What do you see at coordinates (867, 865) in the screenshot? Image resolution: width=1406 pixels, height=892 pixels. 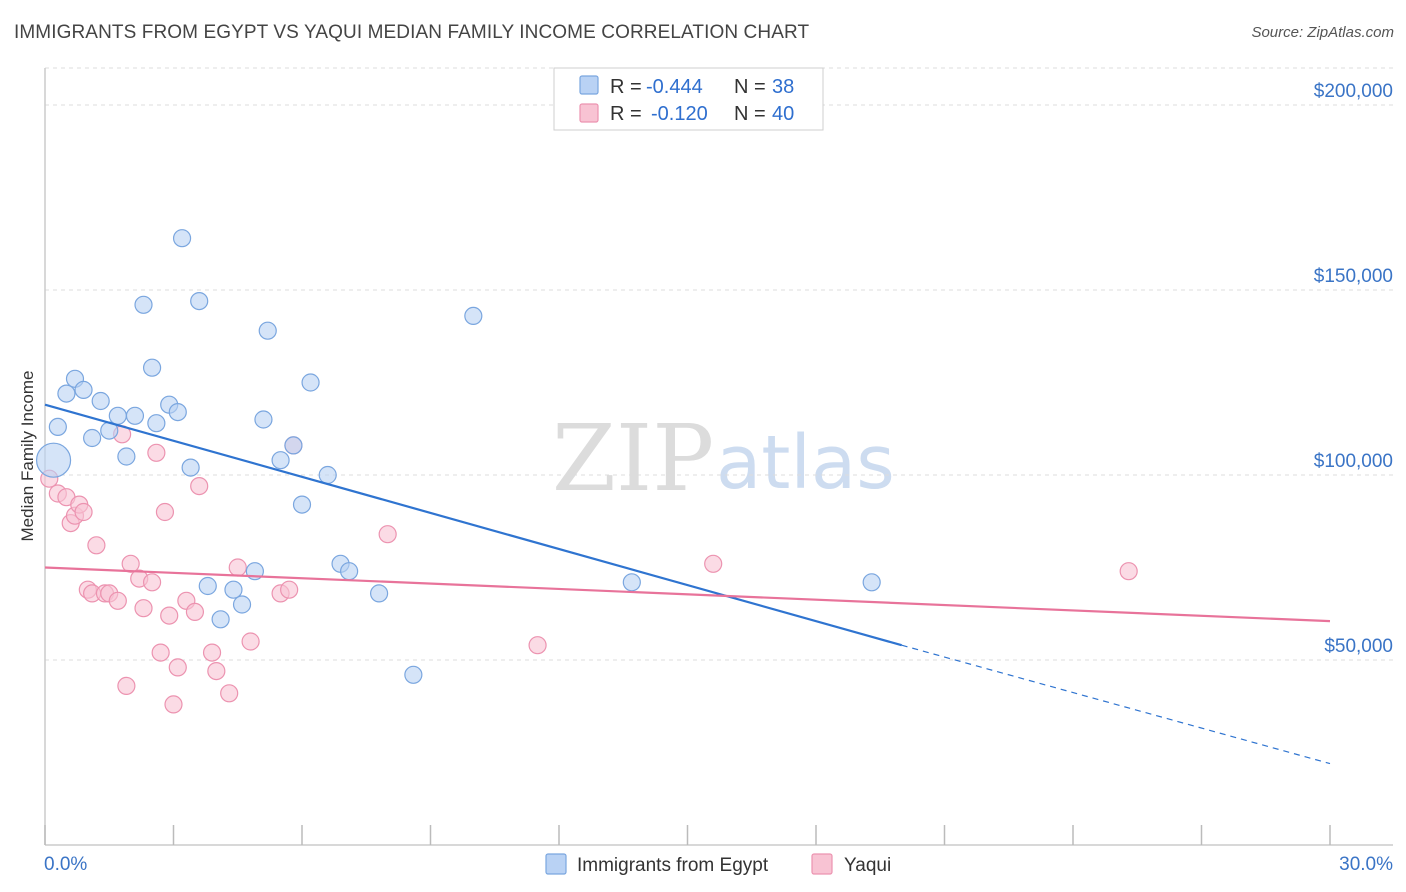 I see `bottom-legend-label-yaqui: Yaqui` at bounding box center [867, 865].